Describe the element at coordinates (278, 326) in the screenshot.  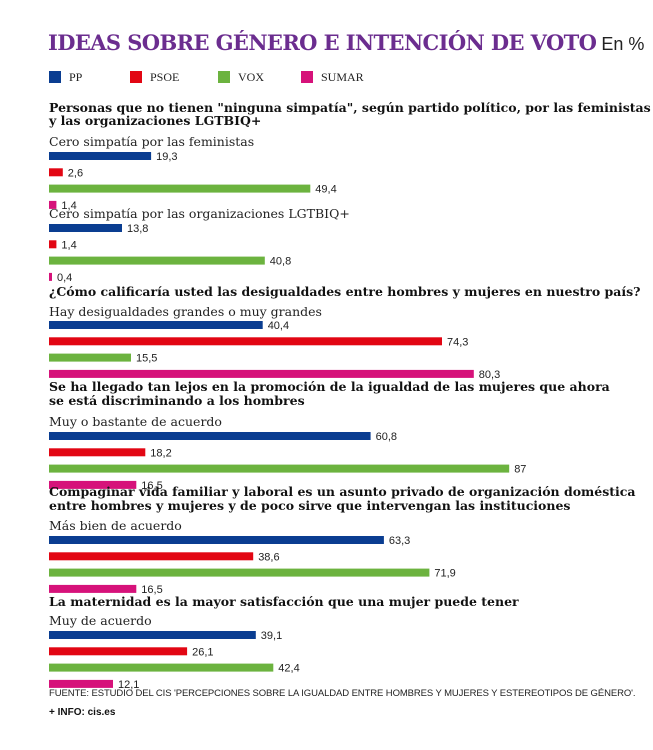
I see `value-label-pp-2-1: 40,4` at that location.